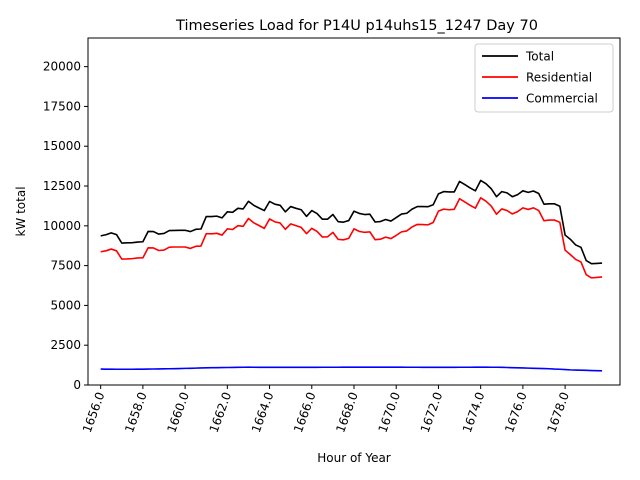 This screenshot has height=480, width=640. Describe the element at coordinates (62, 146) in the screenshot. I see `y-tick-label: 15000` at that location.